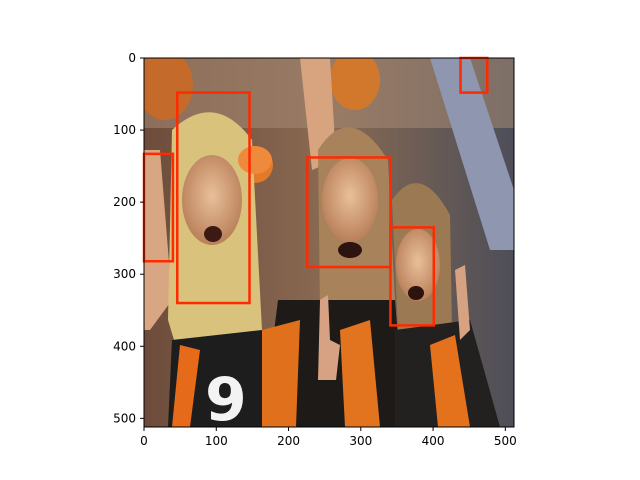 The width and height of the screenshot is (640, 480). What do you see at coordinates (124, 346) in the screenshot?
I see `y-tick-label: 400` at bounding box center [124, 346].